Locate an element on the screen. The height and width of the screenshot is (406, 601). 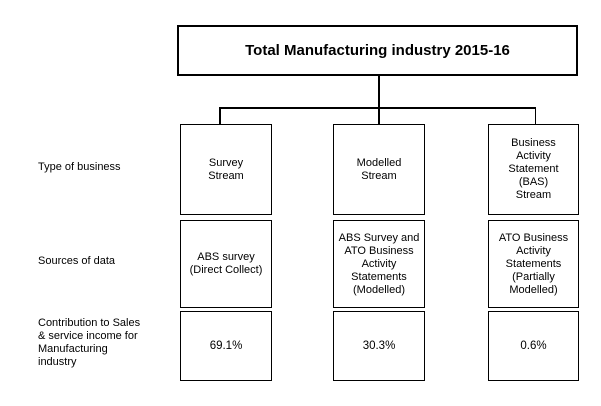
box-survey-stream: Survey Stream is located at coordinates (226, 169).